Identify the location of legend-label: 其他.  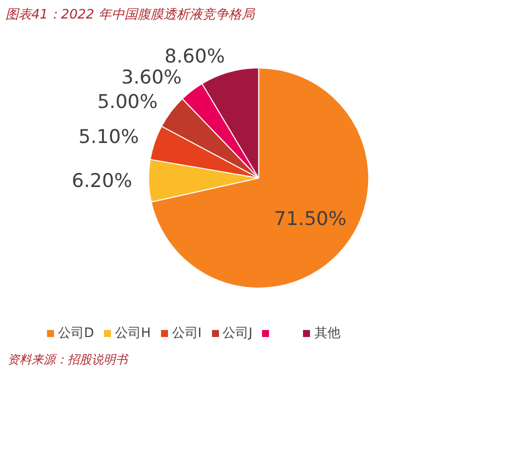
(327, 333).